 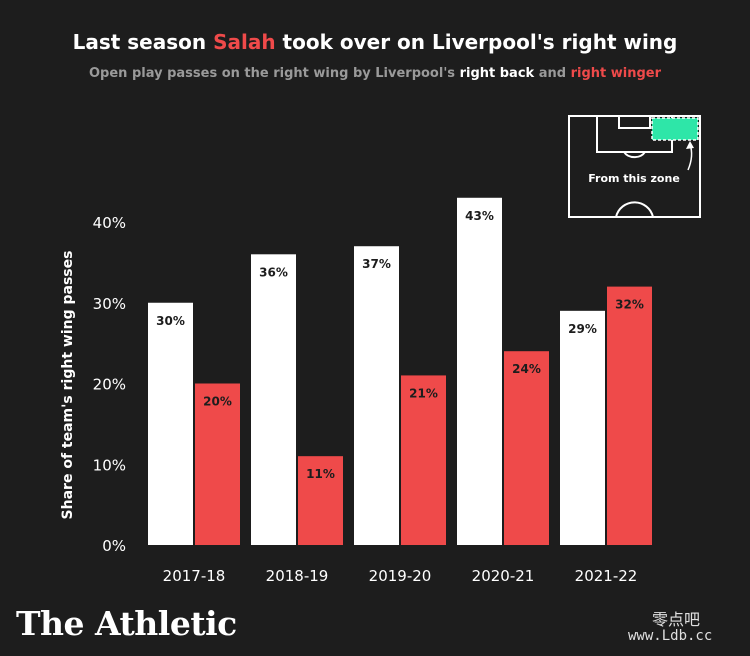 What do you see at coordinates (479, 216) in the screenshot?
I see `data-label: 43%` at bounding box center [479, 216].